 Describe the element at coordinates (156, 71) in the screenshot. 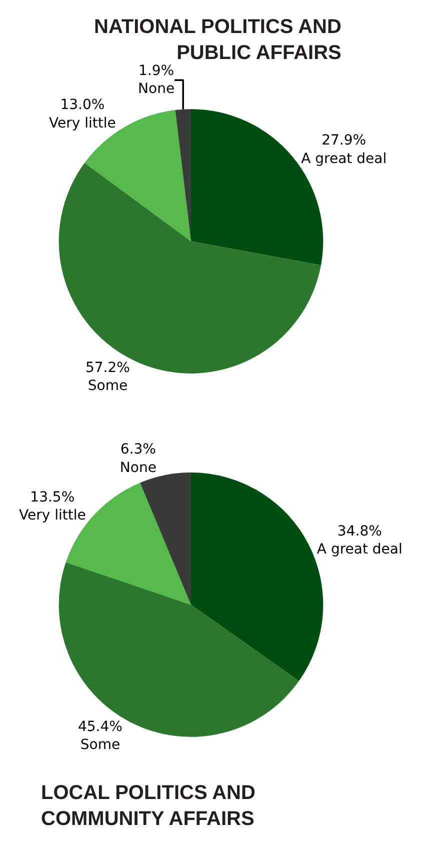

I see `data-label: 1.9%` at that location.